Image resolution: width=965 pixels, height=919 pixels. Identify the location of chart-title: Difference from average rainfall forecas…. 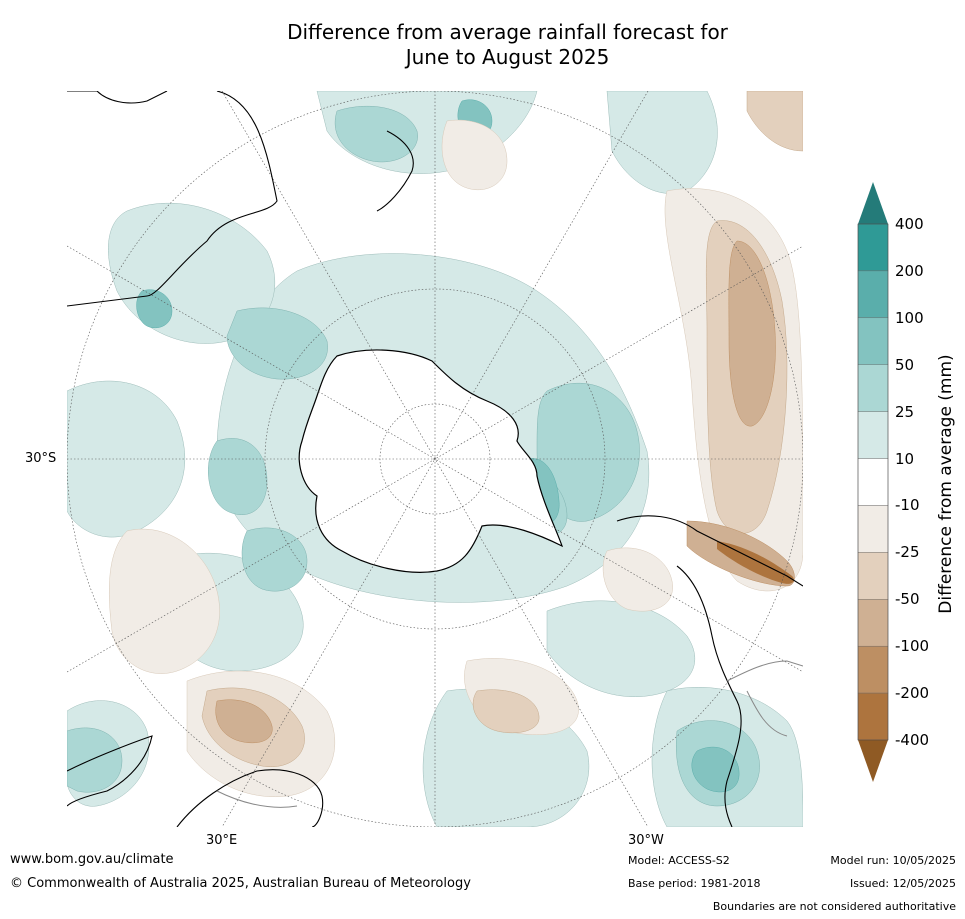
(482, 45).